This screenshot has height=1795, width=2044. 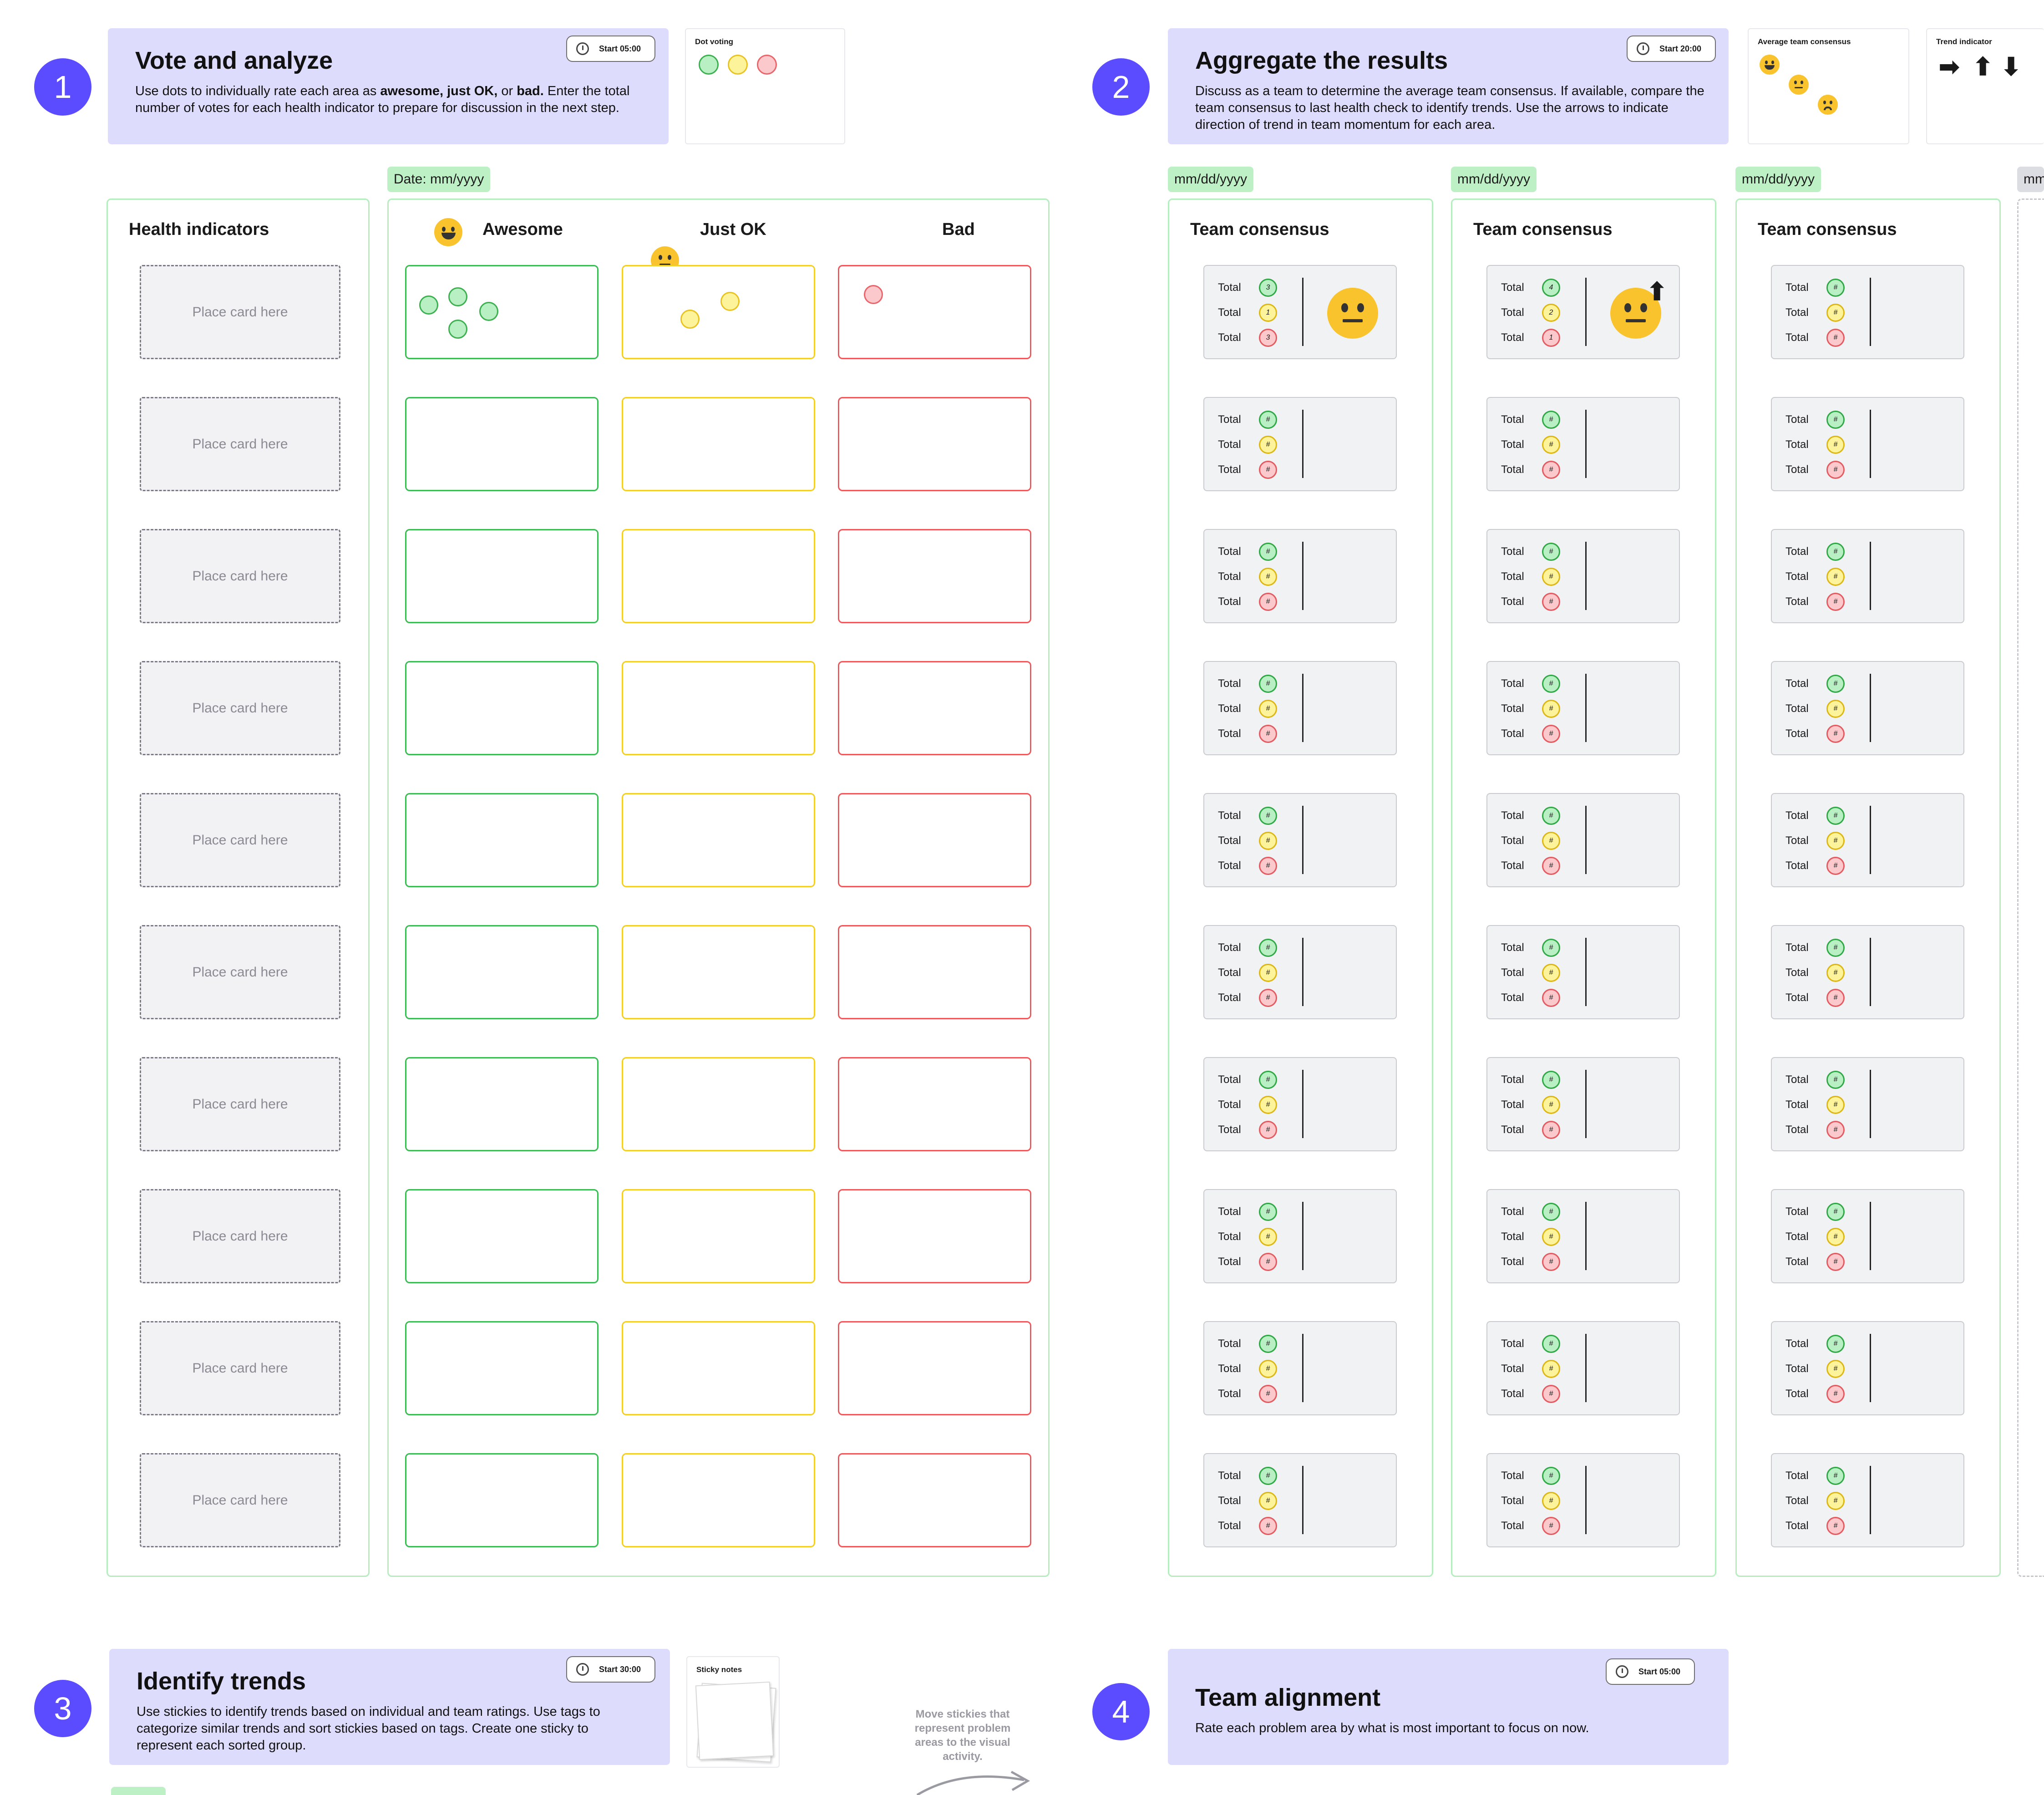 What do you see at coordinates (1583, 312) in the screenshot?
I see `consensus-card: Total 4 Total 2 Total 1 ⬆` at bounding box center [1583, 312].